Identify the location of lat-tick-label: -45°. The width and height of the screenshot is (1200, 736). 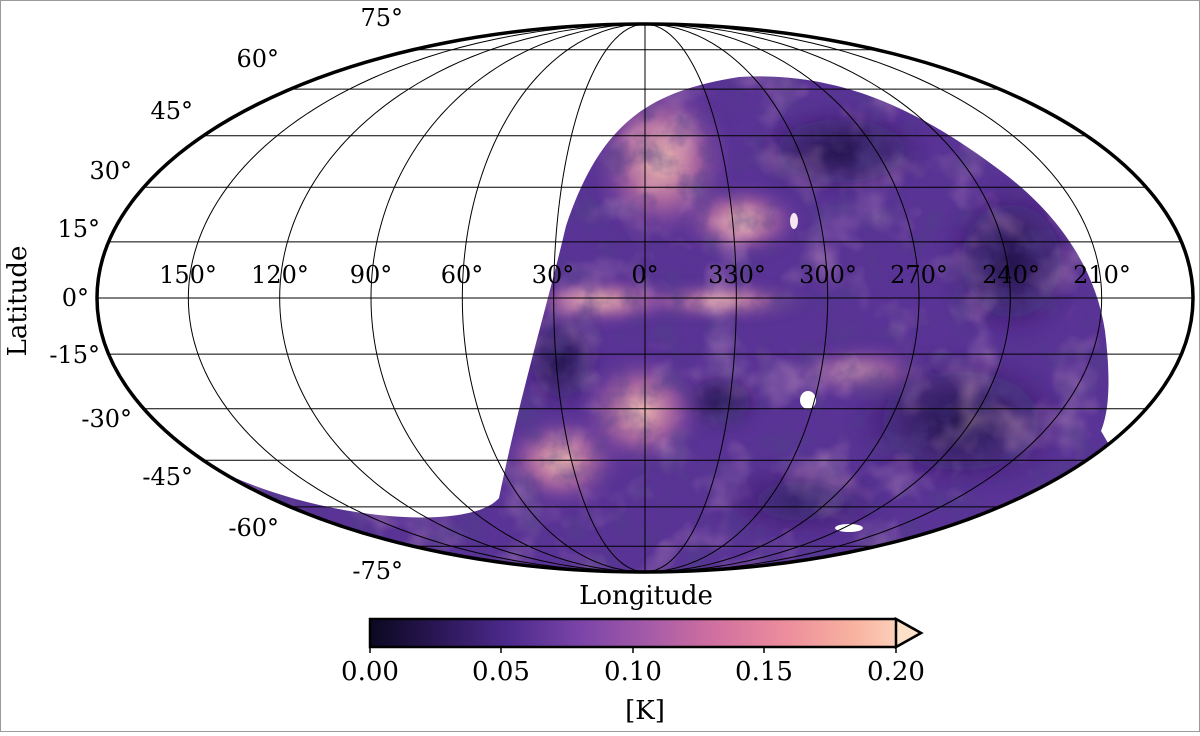
(167, 477).